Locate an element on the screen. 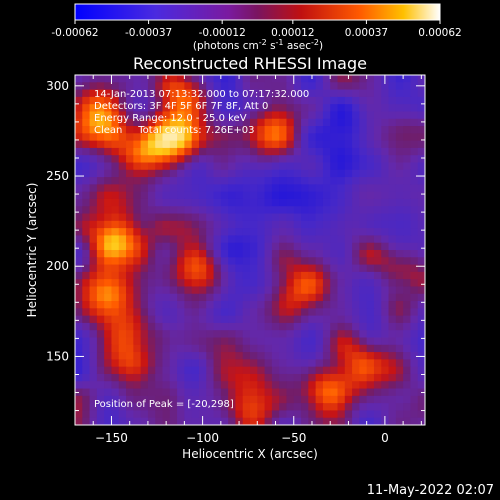 The image size is (500, 500). colorbar-tick-label: -0.00062 is located at coordinates (74, 33).